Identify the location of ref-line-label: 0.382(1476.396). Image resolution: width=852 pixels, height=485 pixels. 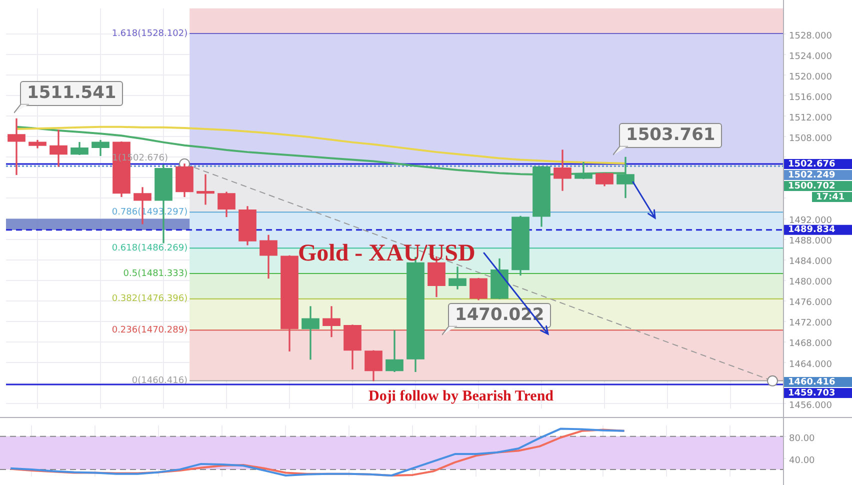
(150, 299).